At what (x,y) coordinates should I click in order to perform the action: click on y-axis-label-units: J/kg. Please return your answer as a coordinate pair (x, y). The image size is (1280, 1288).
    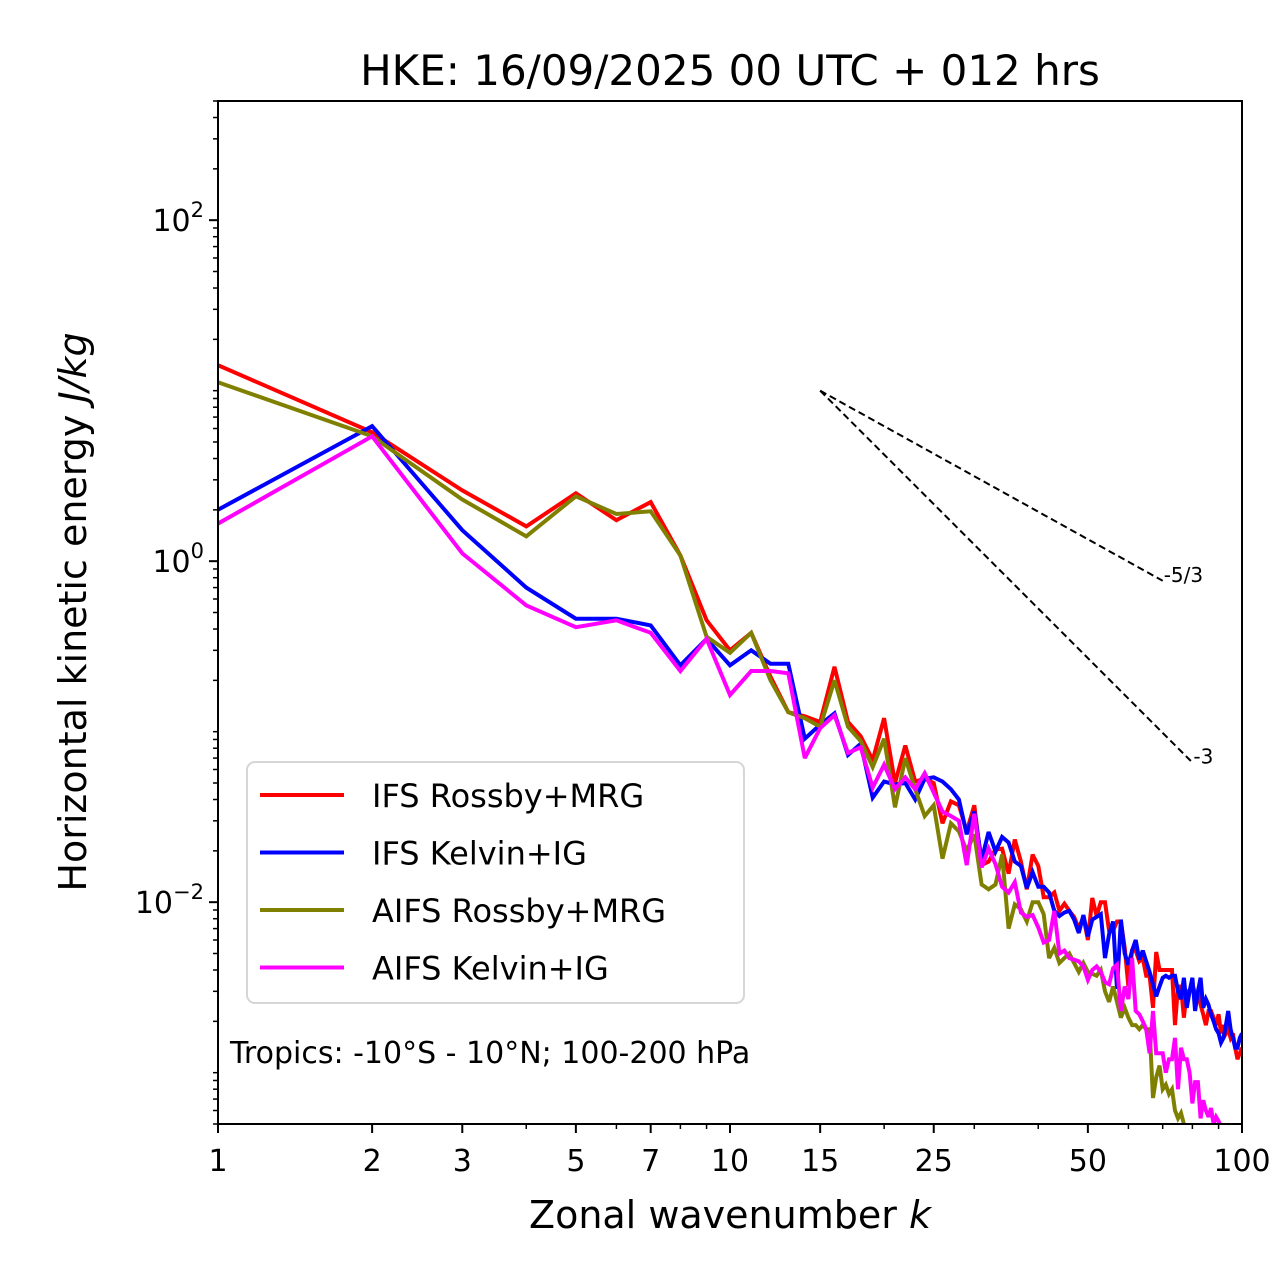
    Looking at the image, I should click on (73, 370).